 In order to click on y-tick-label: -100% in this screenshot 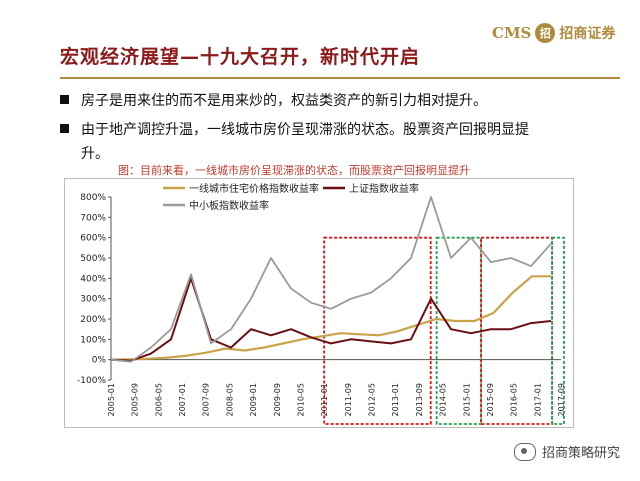, I will do `click(91, 381)`.